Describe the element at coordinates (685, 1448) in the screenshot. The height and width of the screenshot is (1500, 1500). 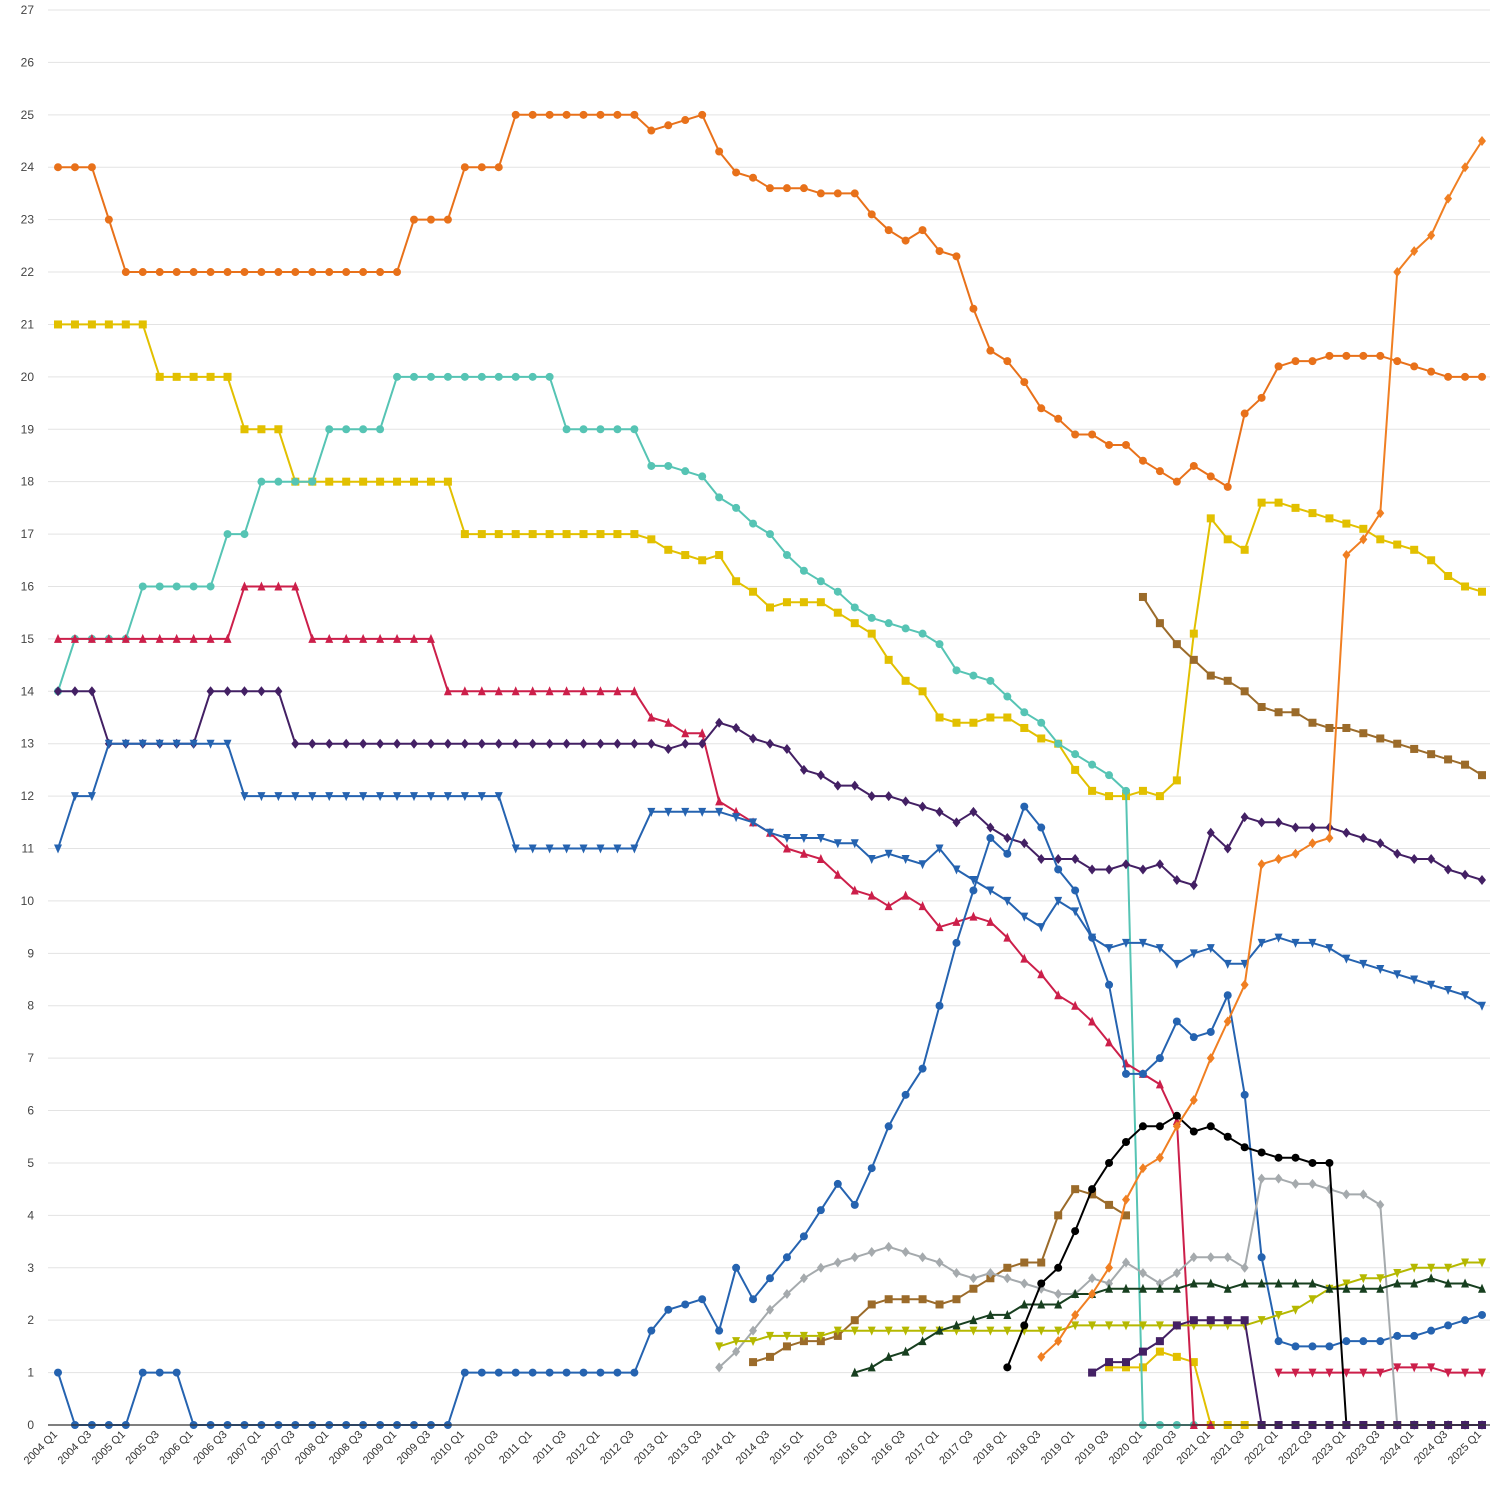
I see `x-tick-label: 2013 Q3` at that location.